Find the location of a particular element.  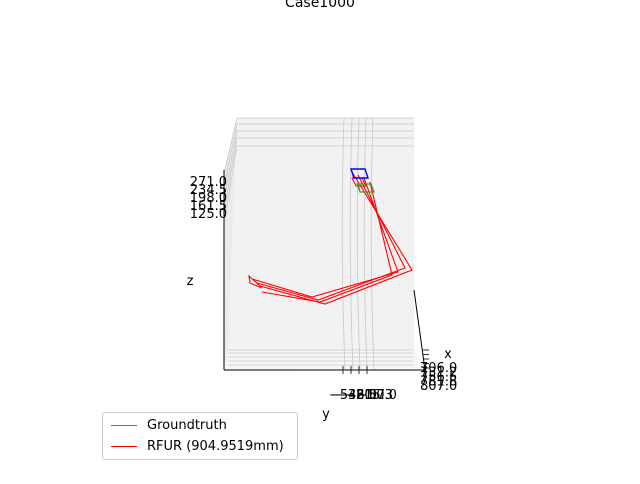

legend: Groundtruth RFUR (904.9519mm) is located at coordinates (200, 436).